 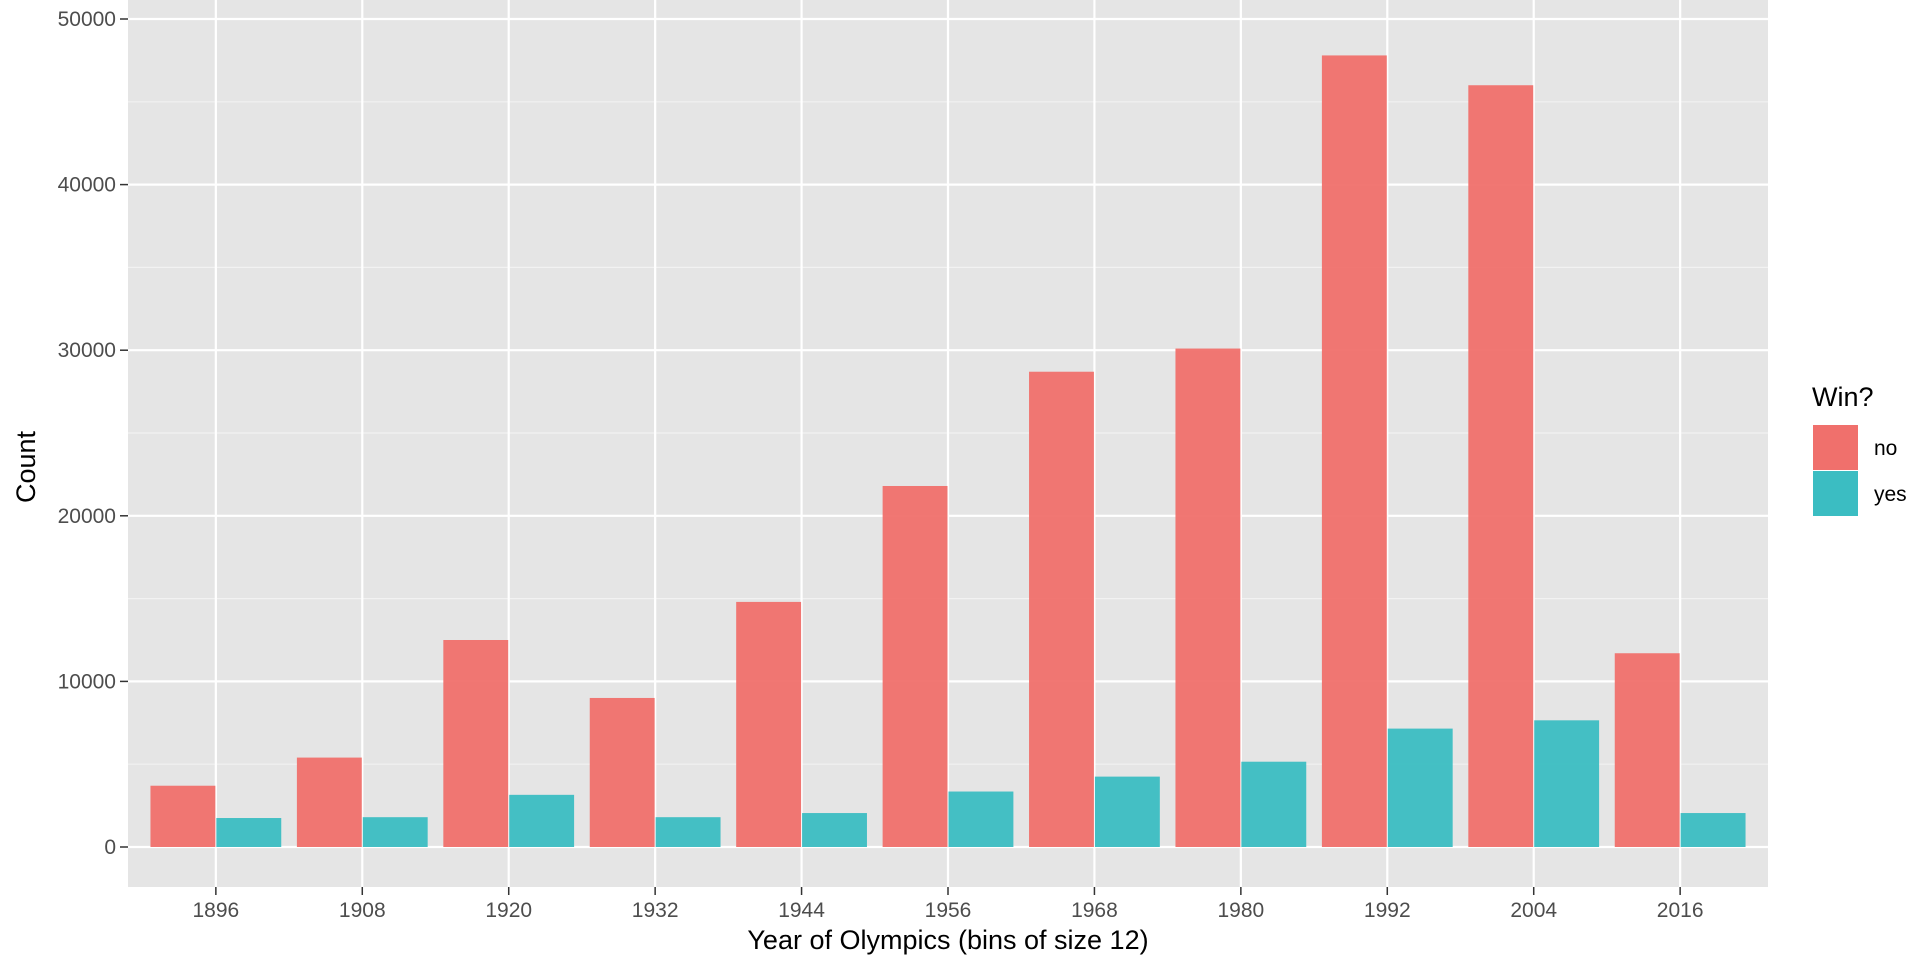 What do you see at coordinates (801, 910) in the screenshot?
I see `x-tick-label: 1944` at bounding box center [801, 910].